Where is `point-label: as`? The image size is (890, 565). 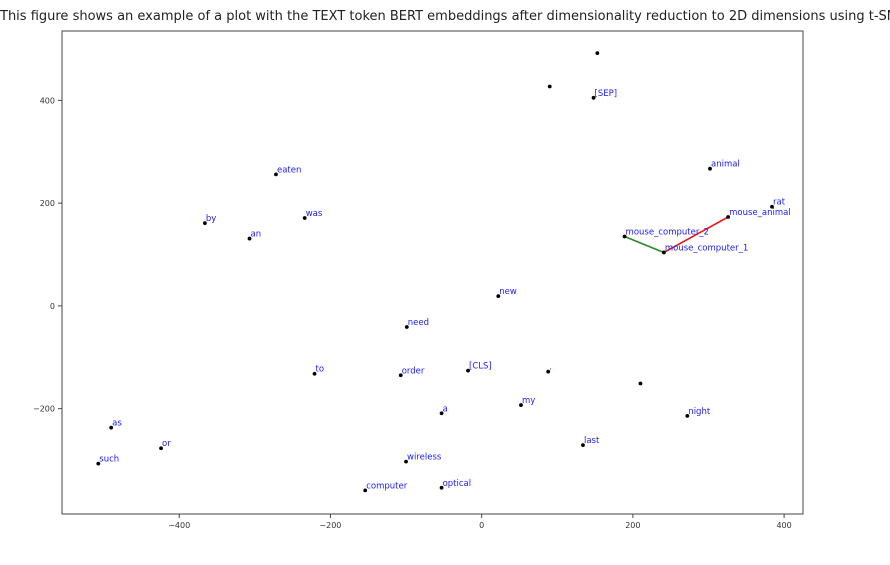
point-label: as is located at coordinates (117, 424).